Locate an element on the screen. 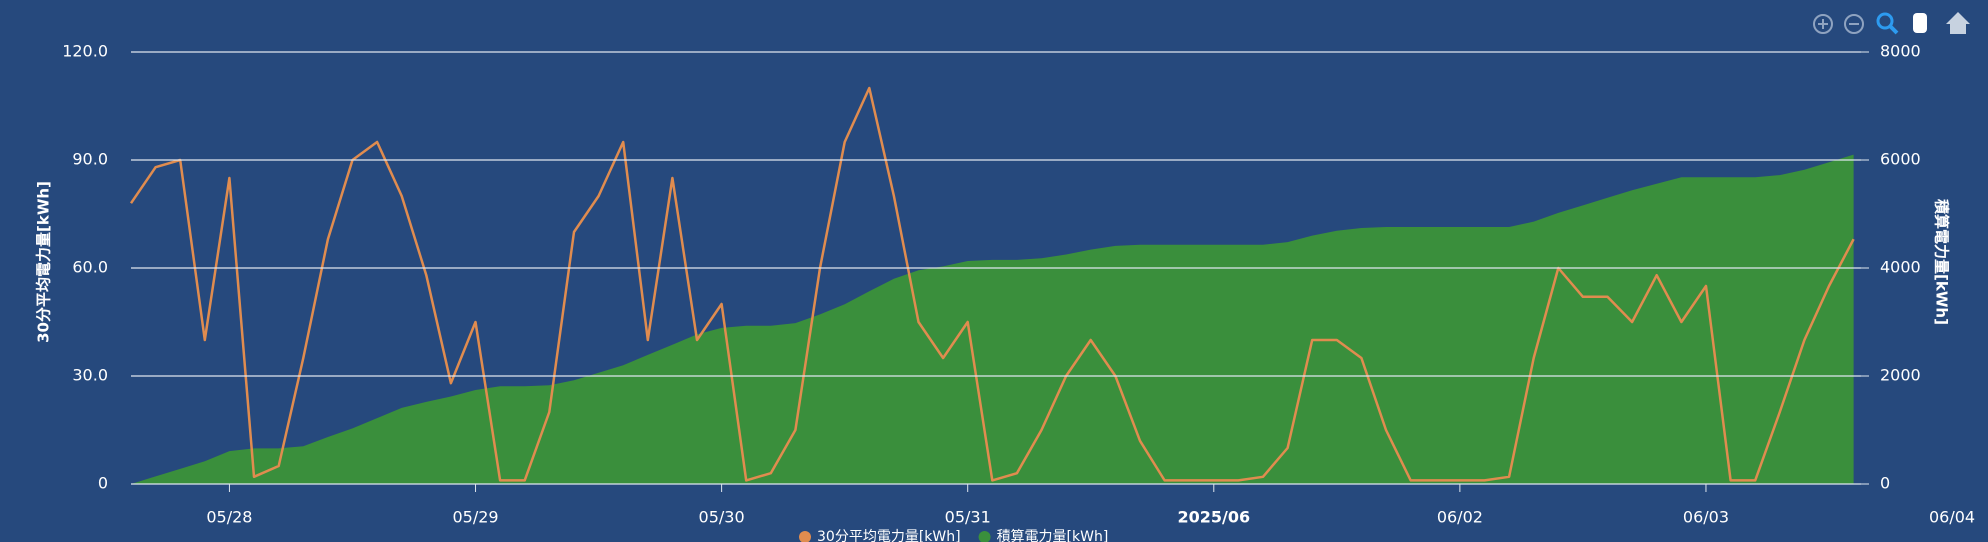  y-tick-label: 30.0 is located at coordinates (90, 375).